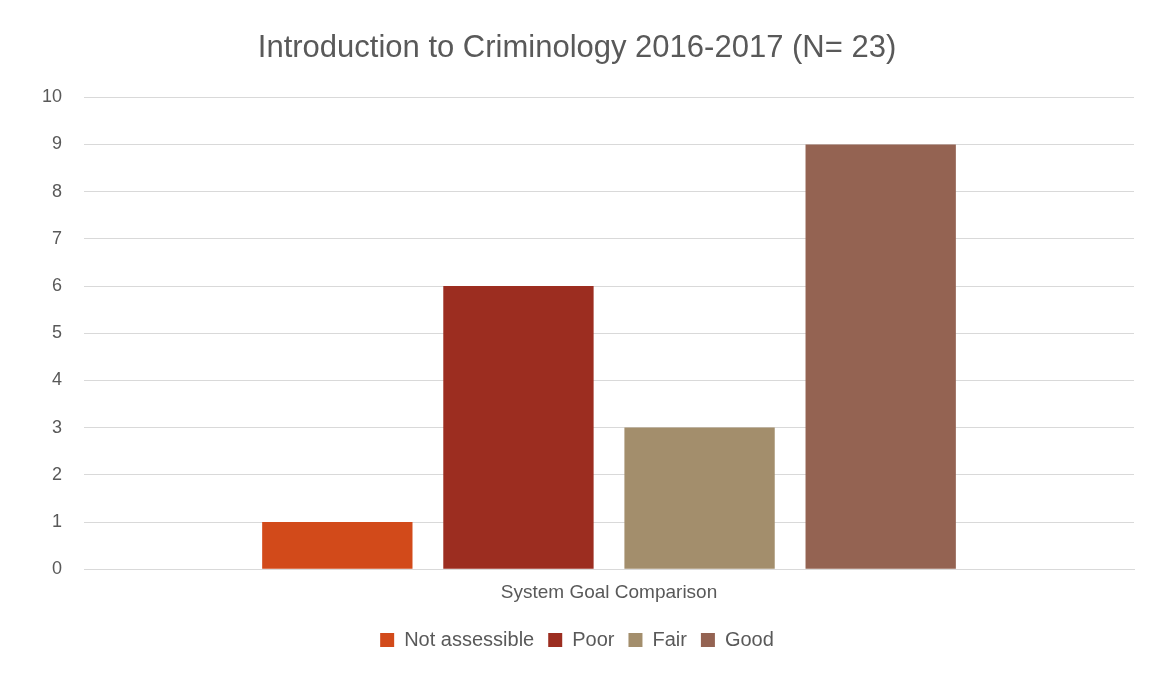 This screenshot has height=675, width=1154. What do you see at coordinates (57, 426) in the screenshot?
I see `y-tick-label: 3` at bounding box center [57, 426].